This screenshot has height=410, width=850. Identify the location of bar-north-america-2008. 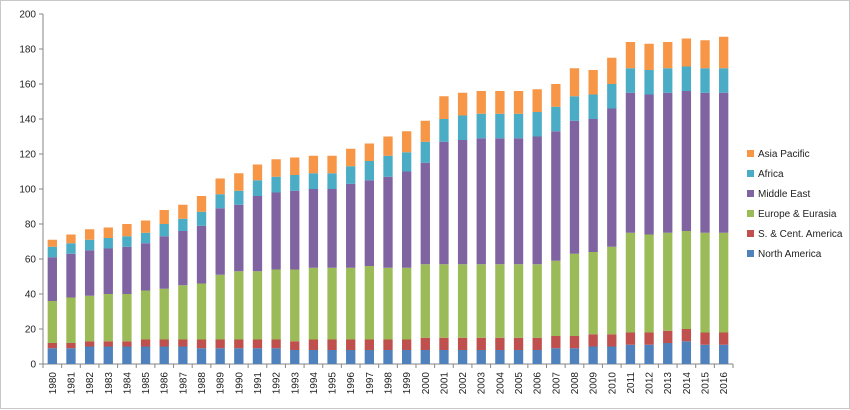
(574, 356).